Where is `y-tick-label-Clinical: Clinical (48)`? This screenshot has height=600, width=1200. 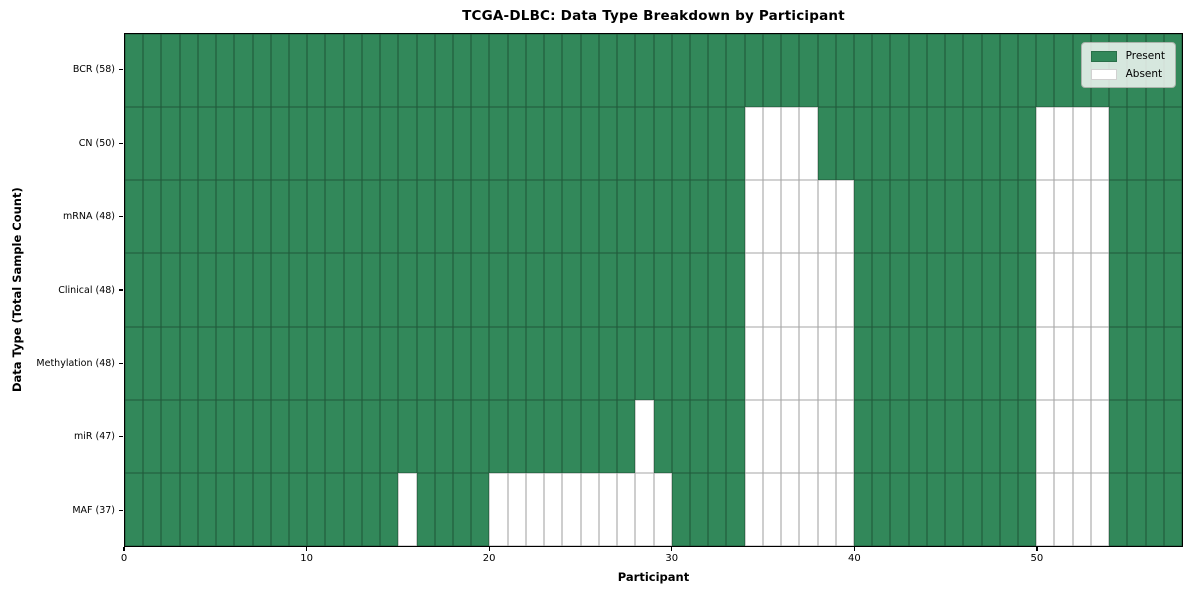 y-tick-label-Clinical: Clinical (48) is located at coordinates (86, 290).